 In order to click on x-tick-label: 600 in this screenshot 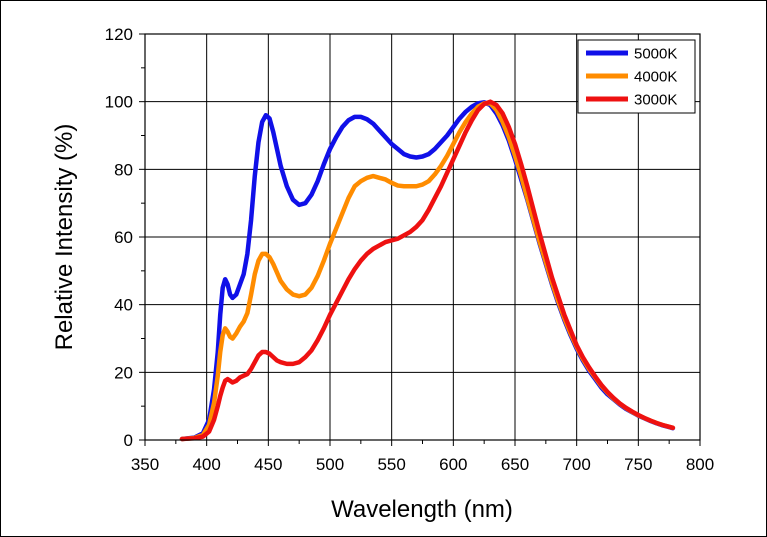, I will do `click(453, 464)`.